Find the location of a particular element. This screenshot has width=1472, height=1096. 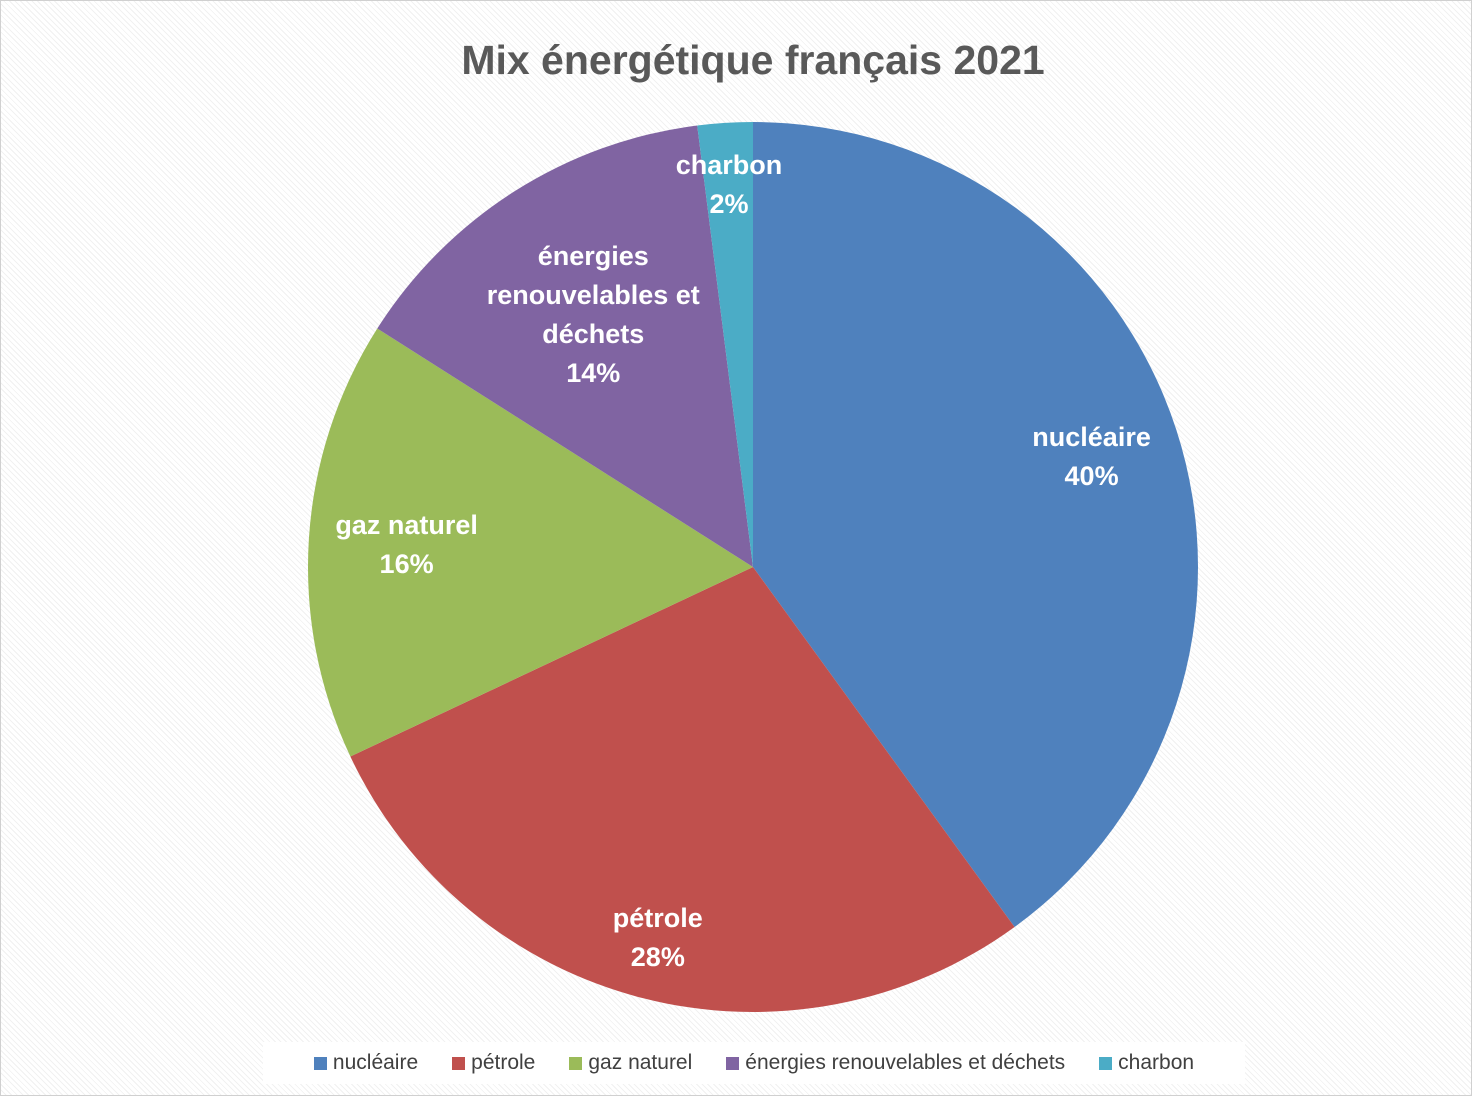

data-label: pétrole 28% is located at coordinates (658, 938).